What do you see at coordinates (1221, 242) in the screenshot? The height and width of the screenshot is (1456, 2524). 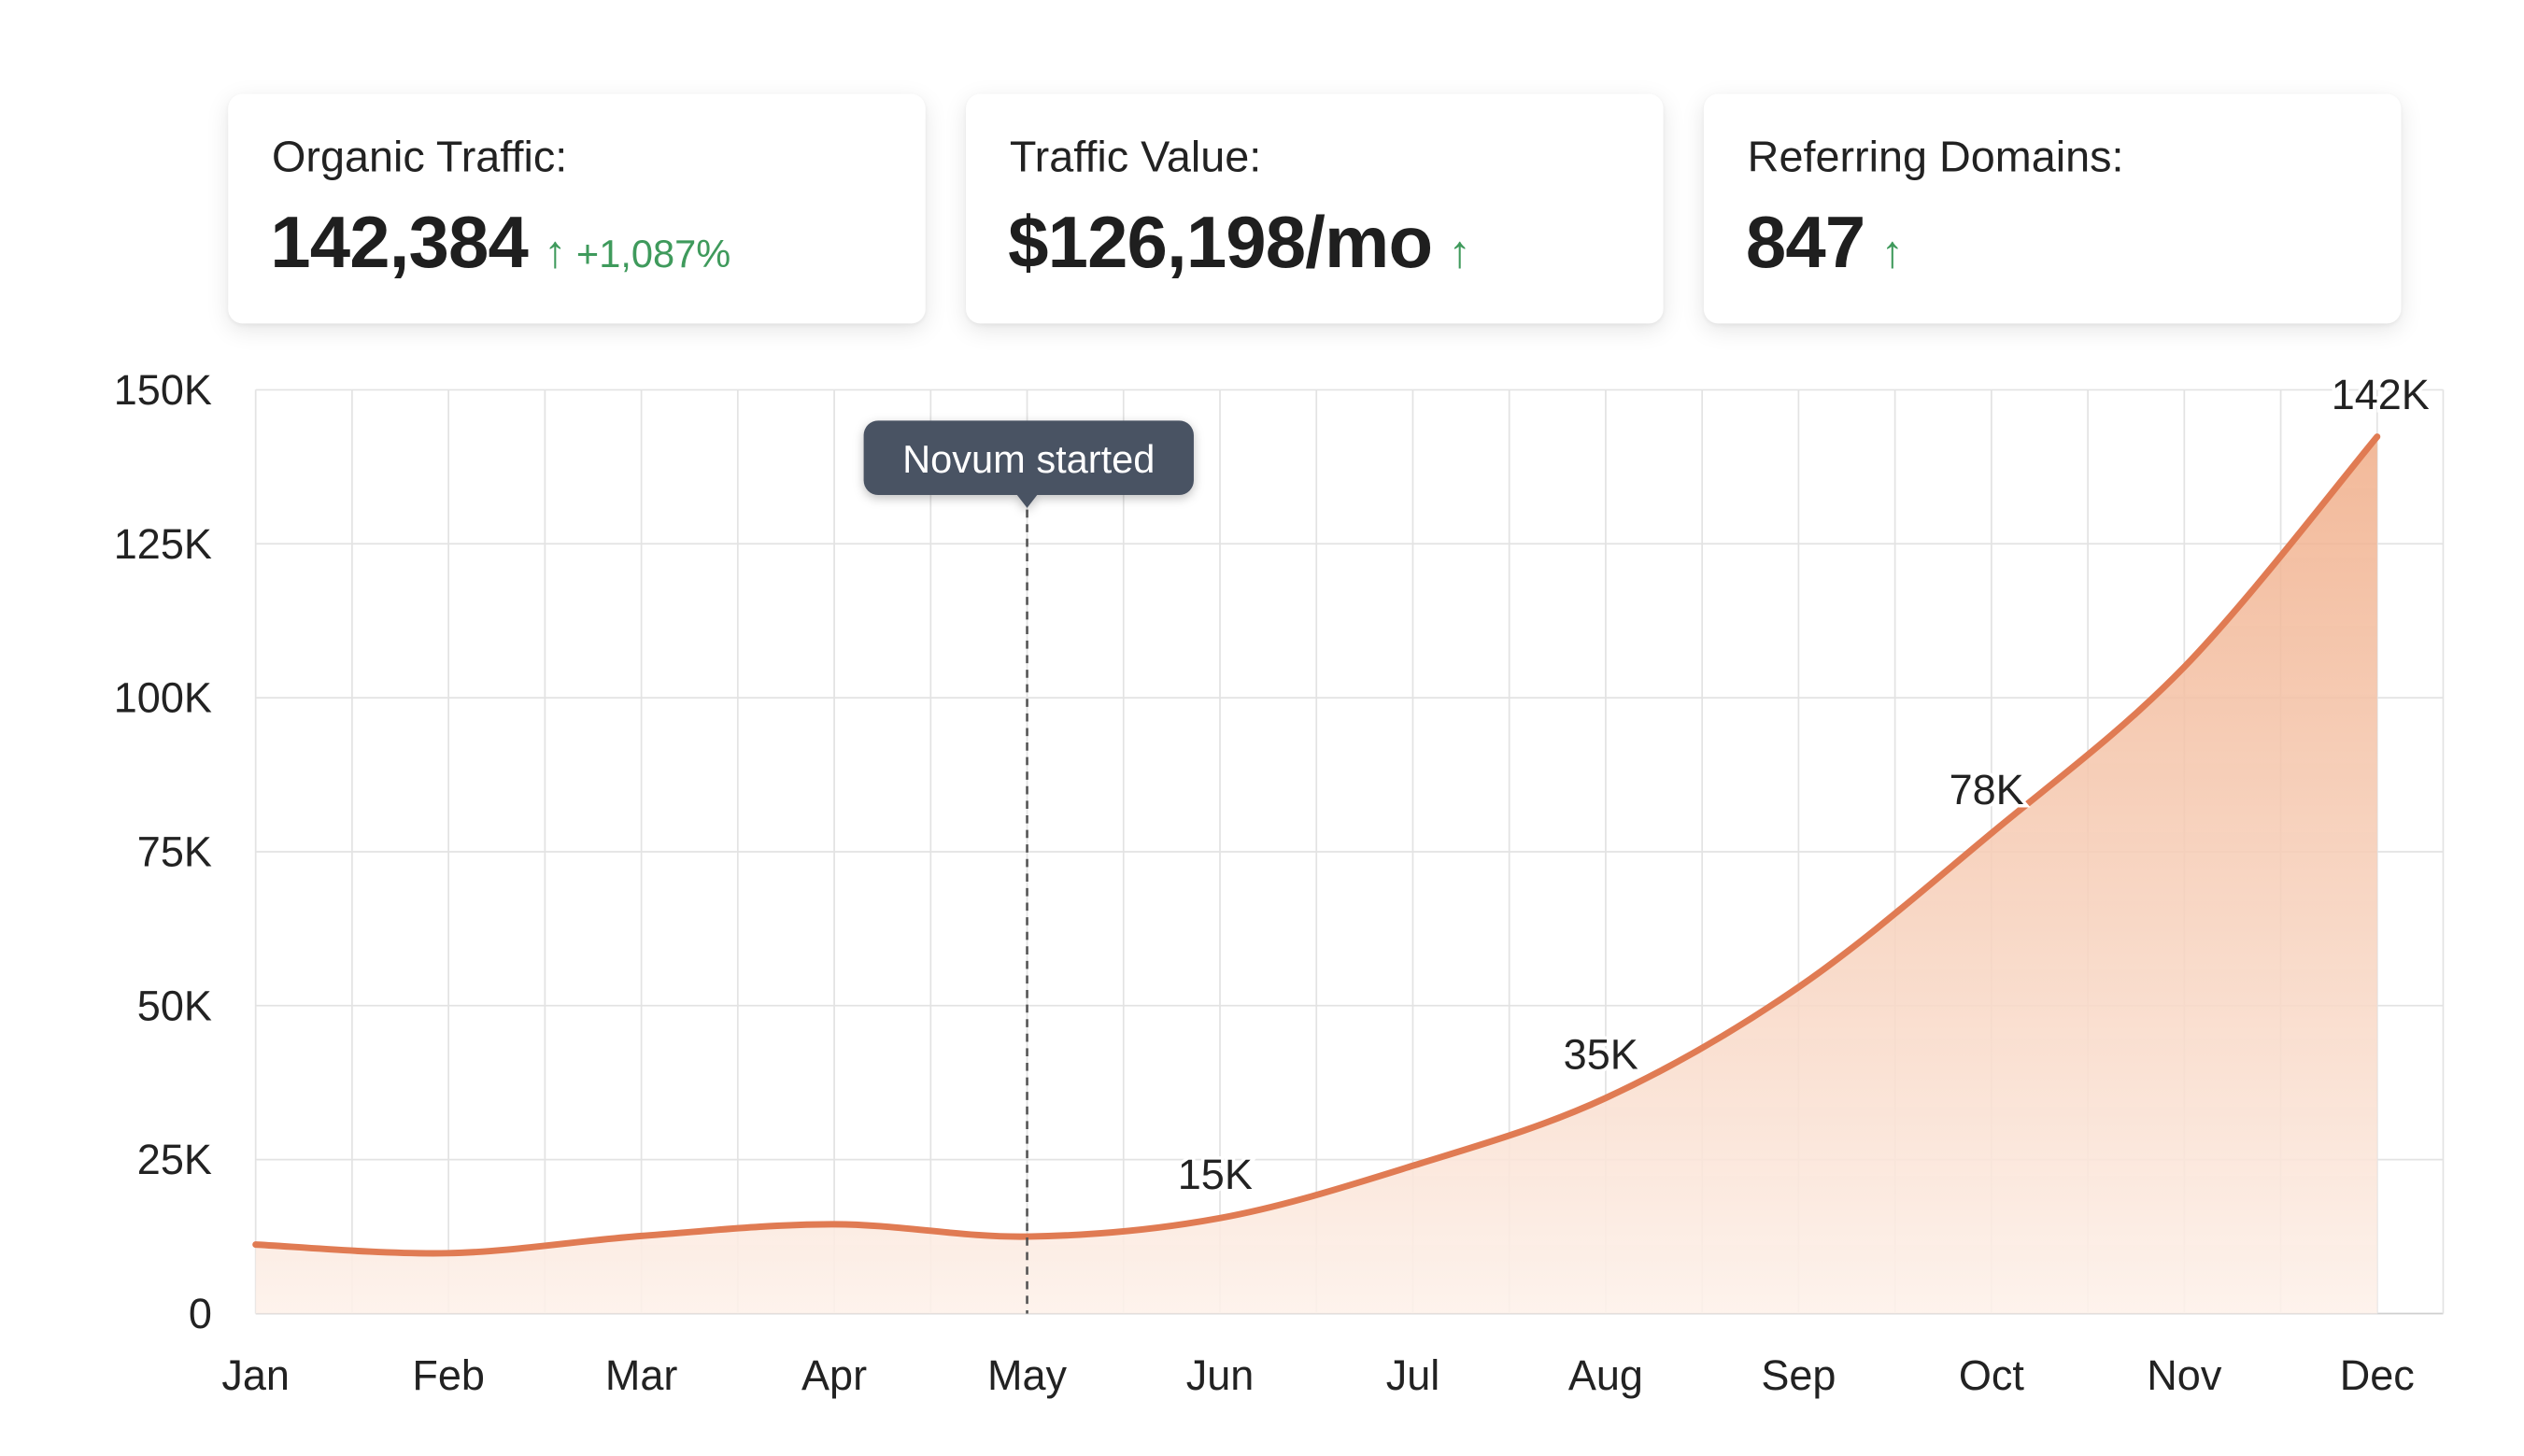 I see `kpi-value: $126,198/mo` at bounding box center [1221, 242].